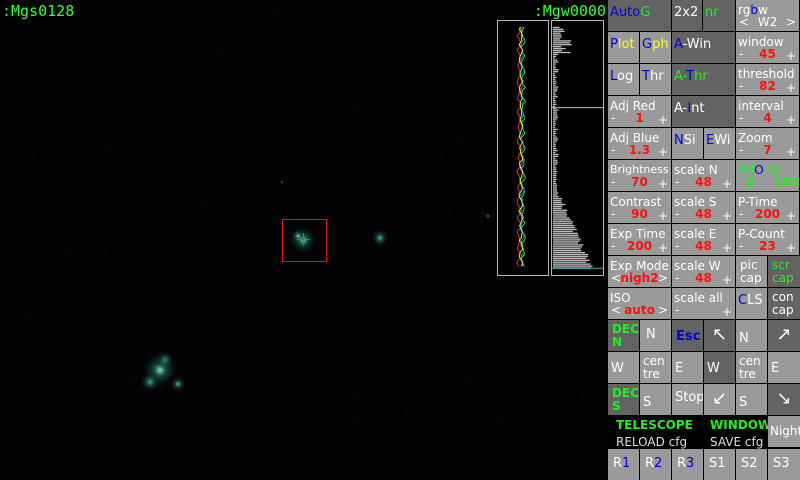 This screenshot has width=800, height=480. I want to click on interval-stepper: interval - 4 +, so click(767, 111).